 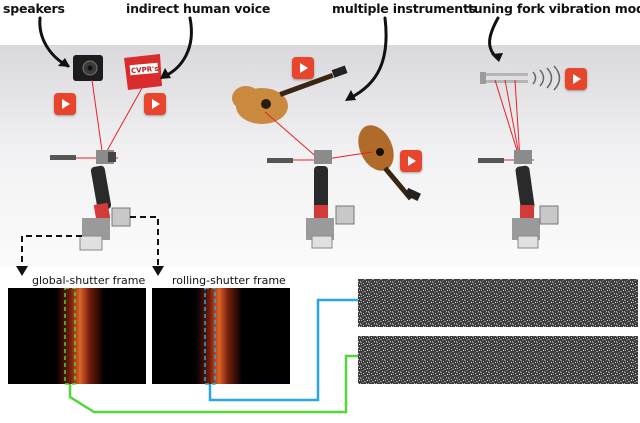 What do you see at coordinates (554, 8) in the screenshot?
I see `tuning-fork-label: tuning fork vibration modes` at bounding box center [554, 8].